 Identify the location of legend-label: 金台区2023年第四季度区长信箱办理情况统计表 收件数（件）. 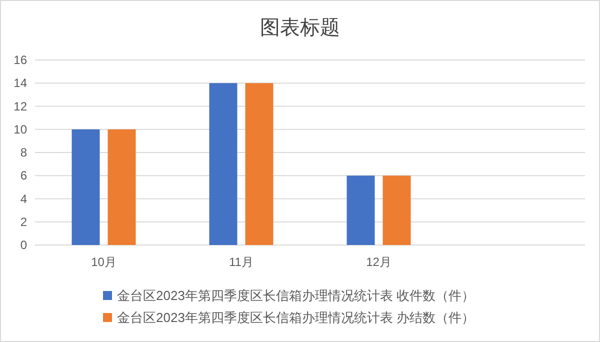
(296, 295).